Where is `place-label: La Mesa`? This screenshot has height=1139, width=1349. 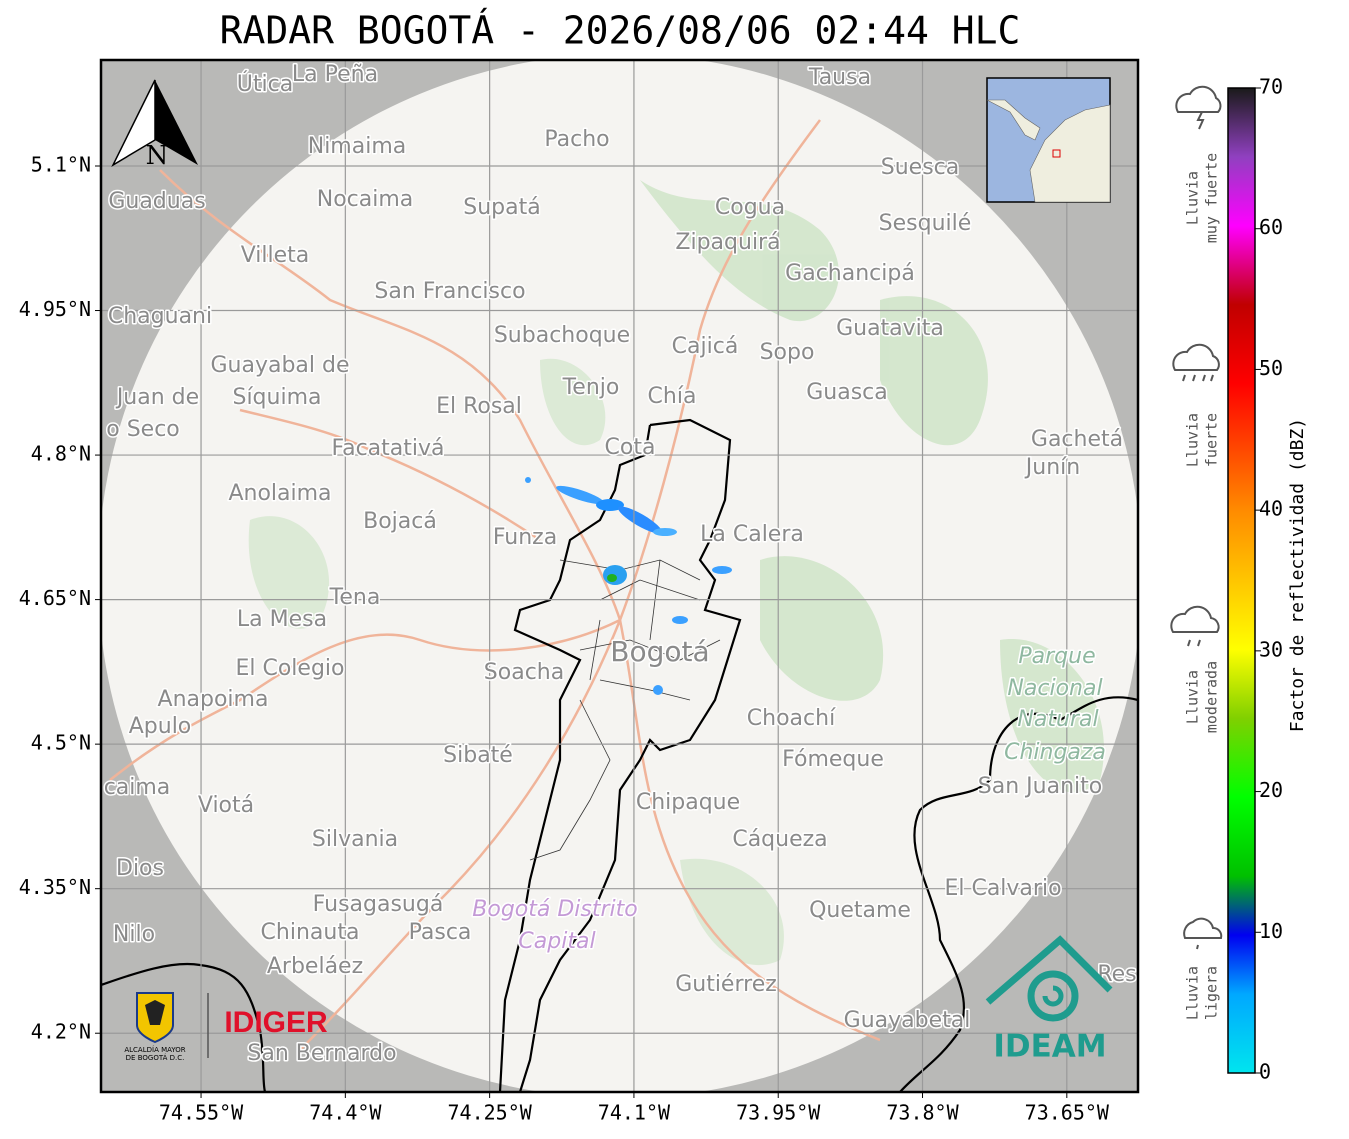
place-label: La Mesa is located at coordinates (282, 619).